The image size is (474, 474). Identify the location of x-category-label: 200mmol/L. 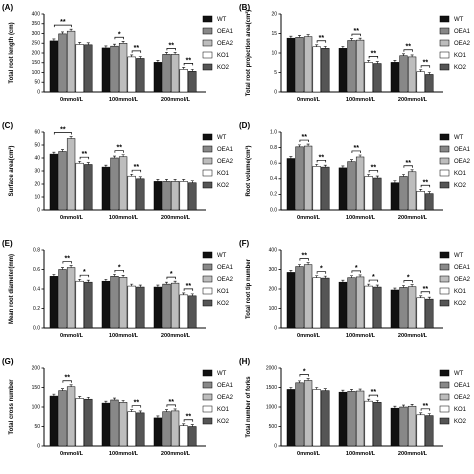
(413, 100).